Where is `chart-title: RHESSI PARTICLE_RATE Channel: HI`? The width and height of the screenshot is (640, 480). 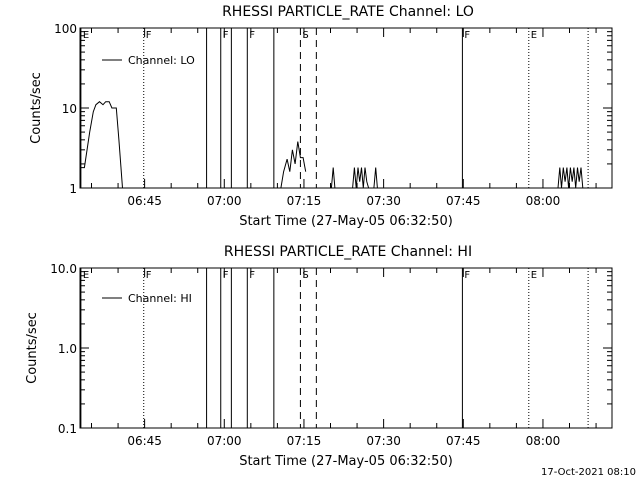 chart-title: RHESSI PARTICLE_RATE Channel: HI is located at coordinates (348, 252).